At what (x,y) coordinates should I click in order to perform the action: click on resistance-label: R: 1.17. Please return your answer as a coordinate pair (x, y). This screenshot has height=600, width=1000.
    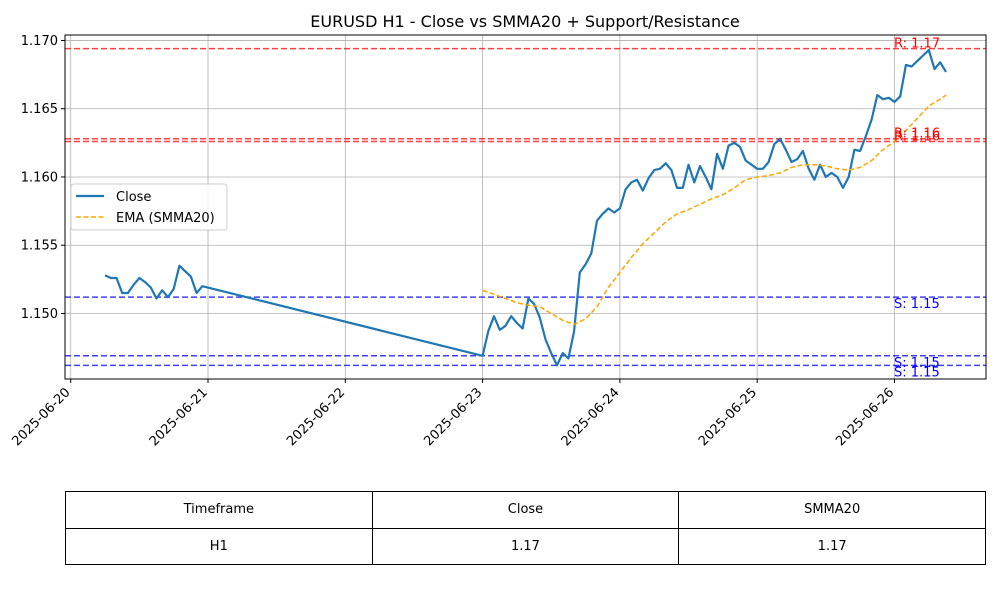
    Looking at the image, I should click on (917, 44).